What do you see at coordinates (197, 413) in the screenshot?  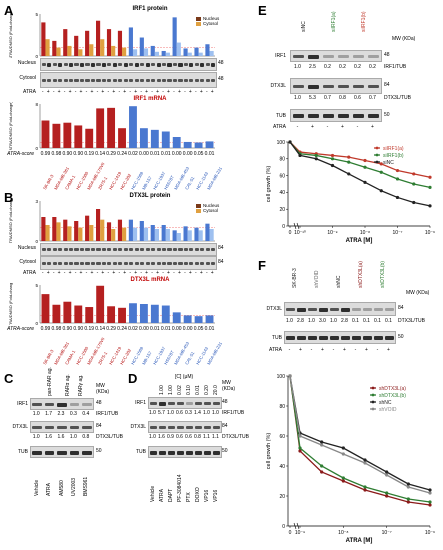 I see `irf1-ratio-value: 1.4` at bounding box center [197, 413].